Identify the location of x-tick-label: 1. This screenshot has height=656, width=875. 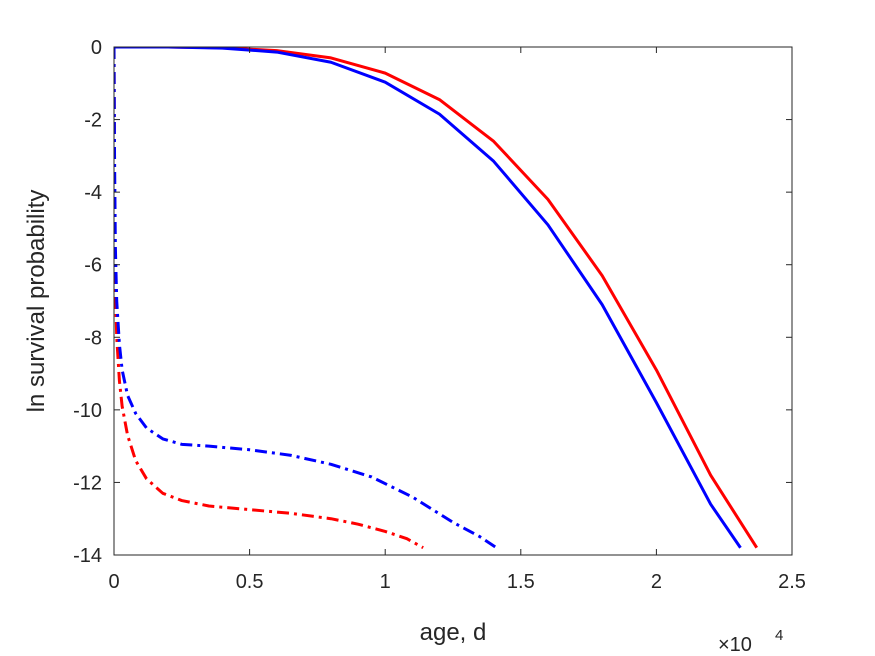
(385, 582).